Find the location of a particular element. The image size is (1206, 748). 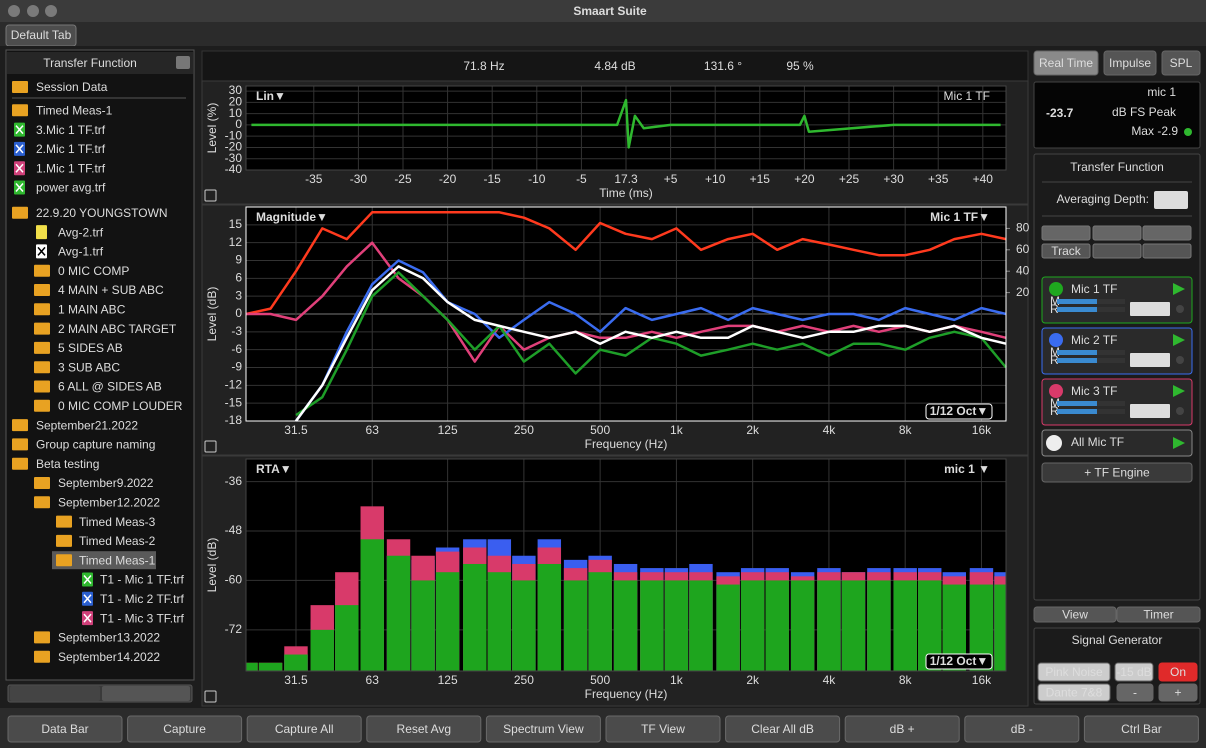

tf-engine is located at coordinates (1117, 443).